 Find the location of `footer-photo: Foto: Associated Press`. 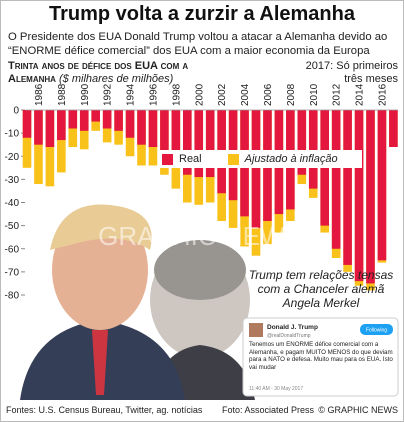

footer-photo: Foto: Associated Press is located at coordinates (268, 410).